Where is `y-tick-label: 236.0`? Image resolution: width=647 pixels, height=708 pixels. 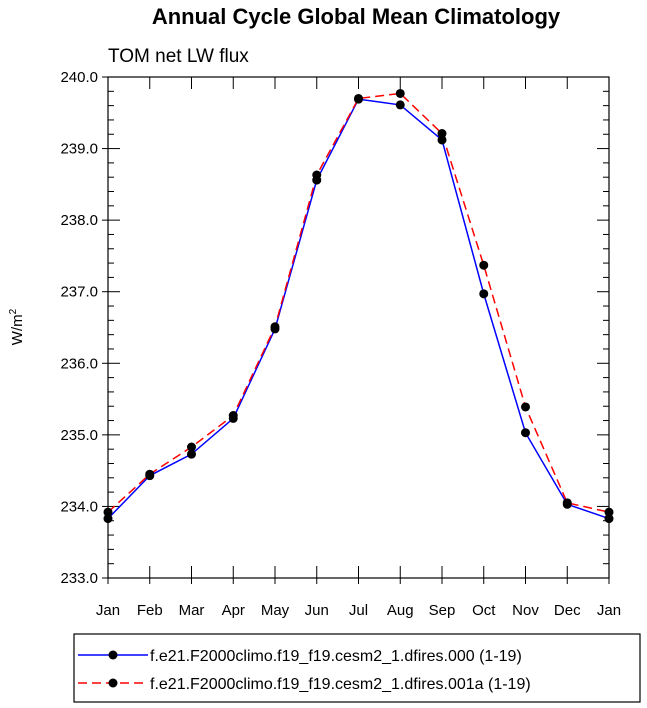 y-tick-label: 236.0 is located at coordinates (79, 363).